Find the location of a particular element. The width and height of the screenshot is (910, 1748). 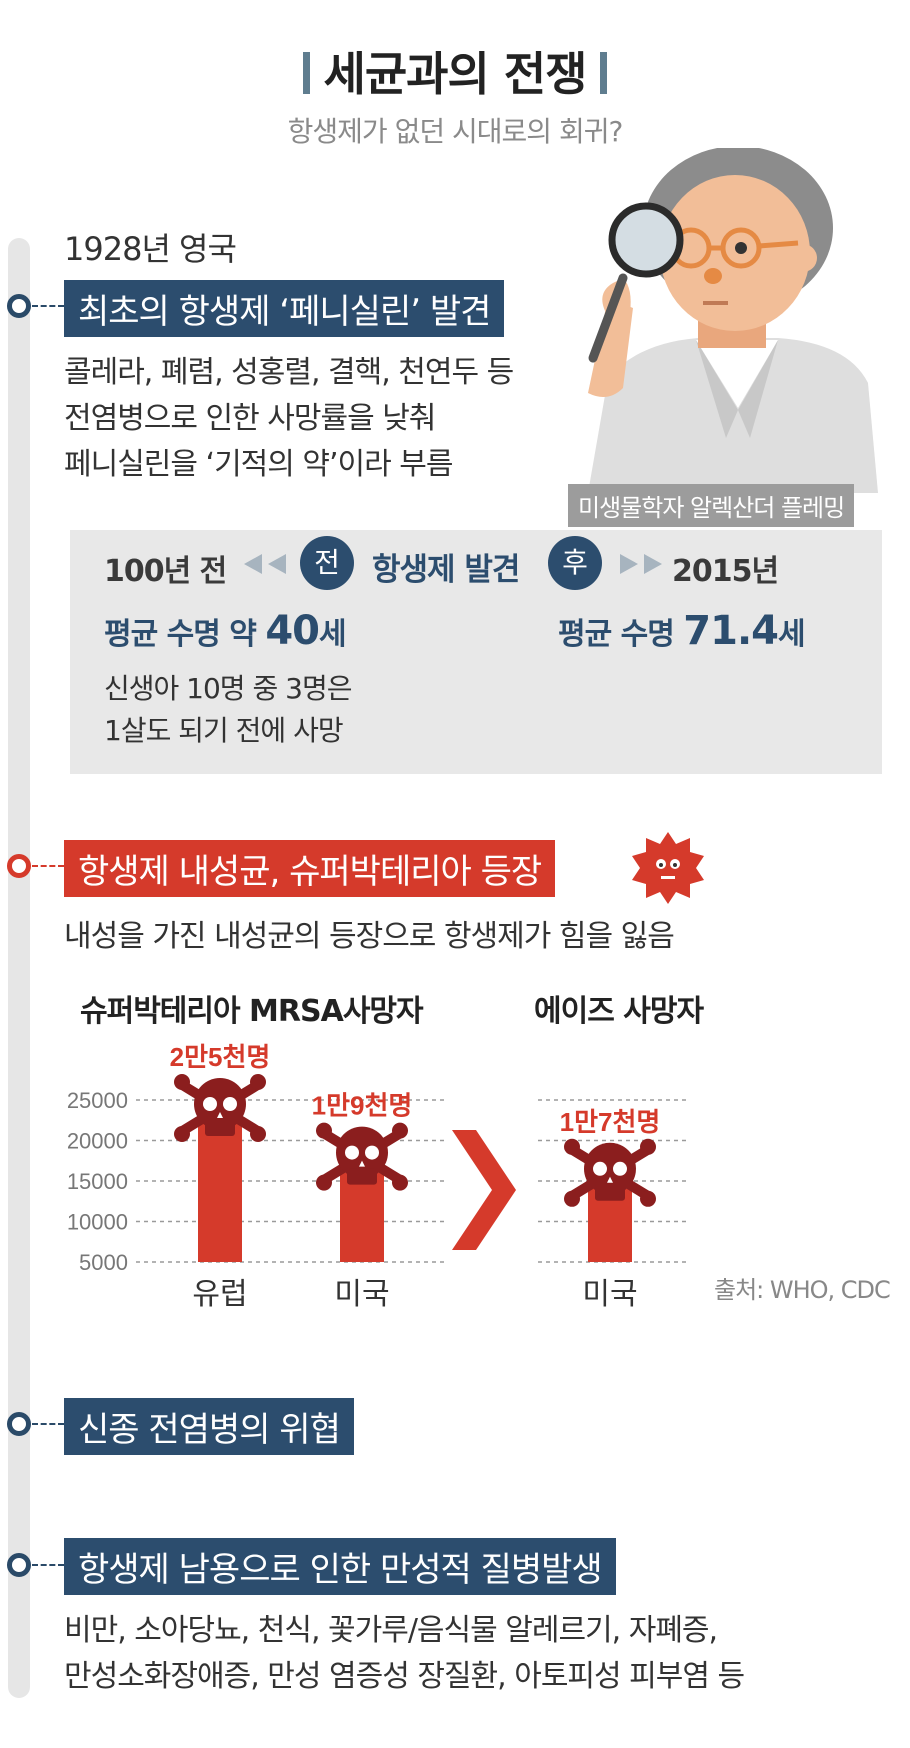

before-life-expectancy: 평균 수명 약 40세 is located at coordinates (225, 631).